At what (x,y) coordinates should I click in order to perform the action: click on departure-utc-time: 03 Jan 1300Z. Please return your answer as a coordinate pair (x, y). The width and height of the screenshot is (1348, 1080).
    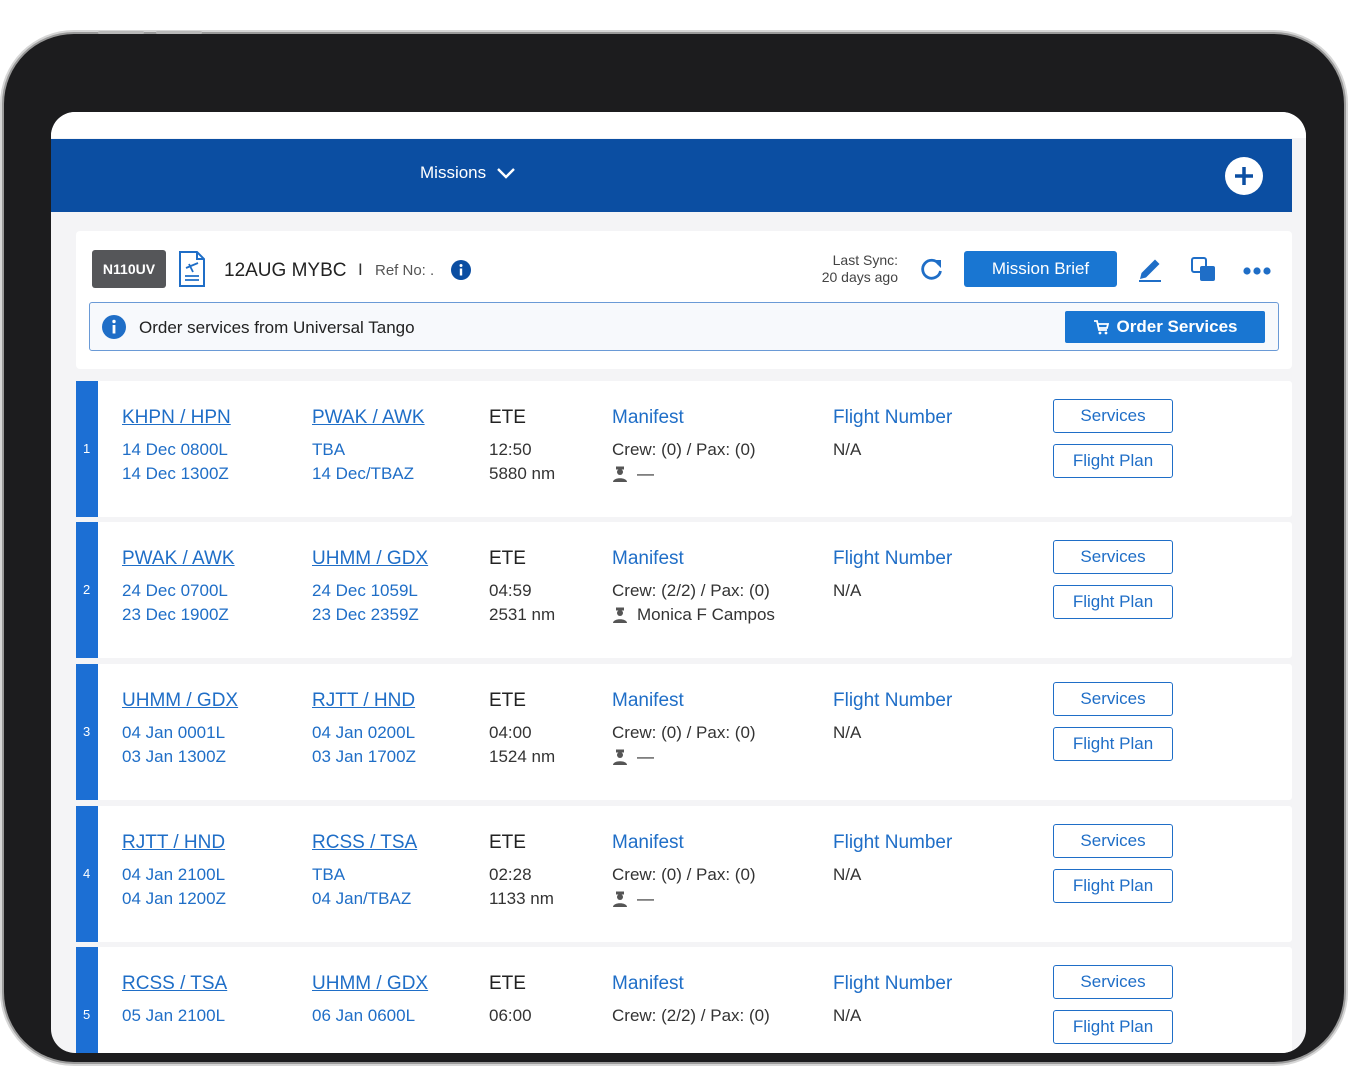
    Looking at the image, I should click on (174, 756).